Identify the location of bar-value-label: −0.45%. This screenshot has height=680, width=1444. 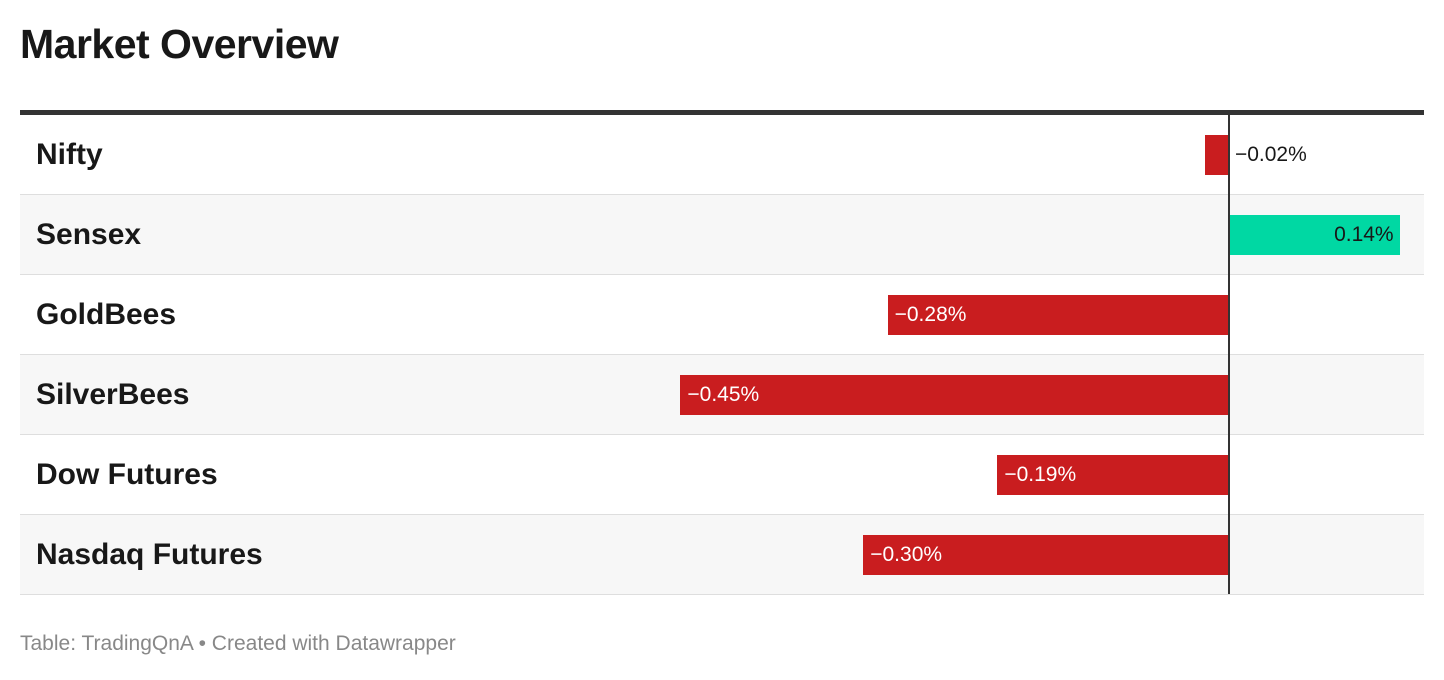
(723, 394).